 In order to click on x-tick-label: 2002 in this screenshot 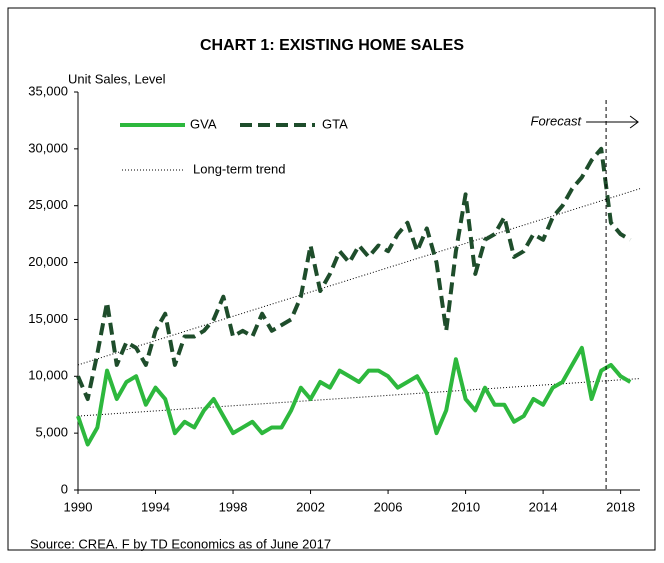, I will do `click(310, 506)`.